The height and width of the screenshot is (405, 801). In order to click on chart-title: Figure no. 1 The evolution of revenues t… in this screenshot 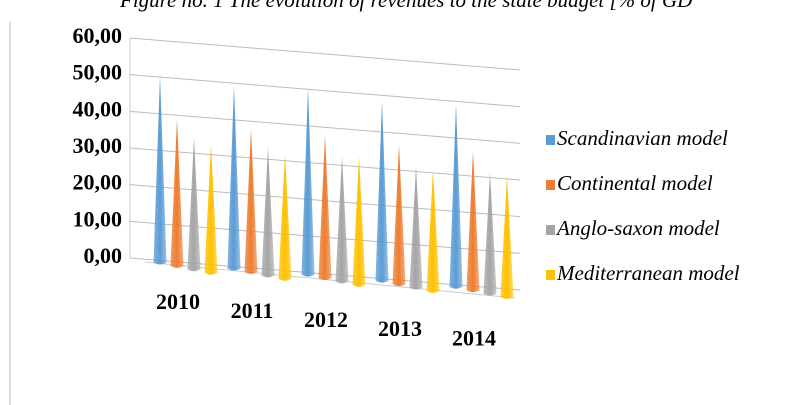, I will do `click(405, 6)`.